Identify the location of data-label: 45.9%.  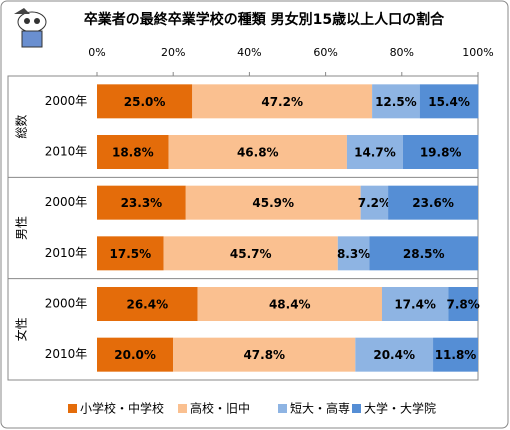
(273, 203).